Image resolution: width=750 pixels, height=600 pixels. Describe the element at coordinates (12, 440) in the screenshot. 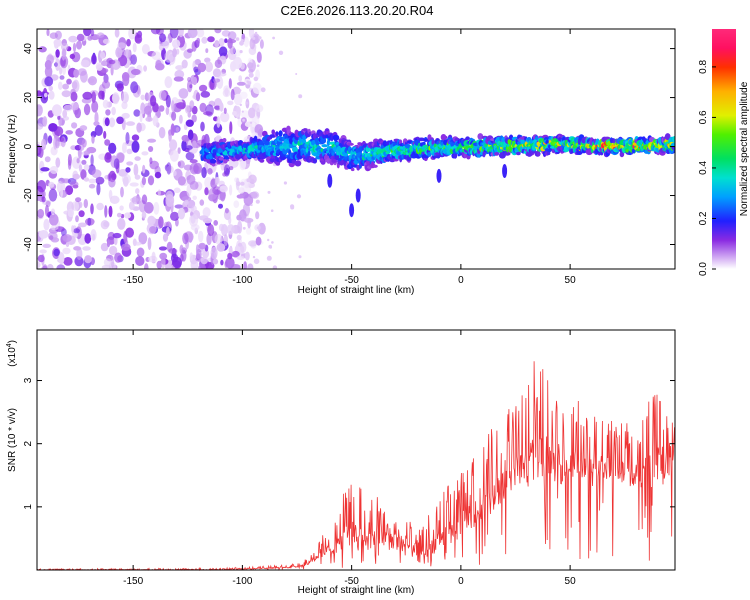

I see `snr-y-label: SNR (10 * v/v)` at that location.